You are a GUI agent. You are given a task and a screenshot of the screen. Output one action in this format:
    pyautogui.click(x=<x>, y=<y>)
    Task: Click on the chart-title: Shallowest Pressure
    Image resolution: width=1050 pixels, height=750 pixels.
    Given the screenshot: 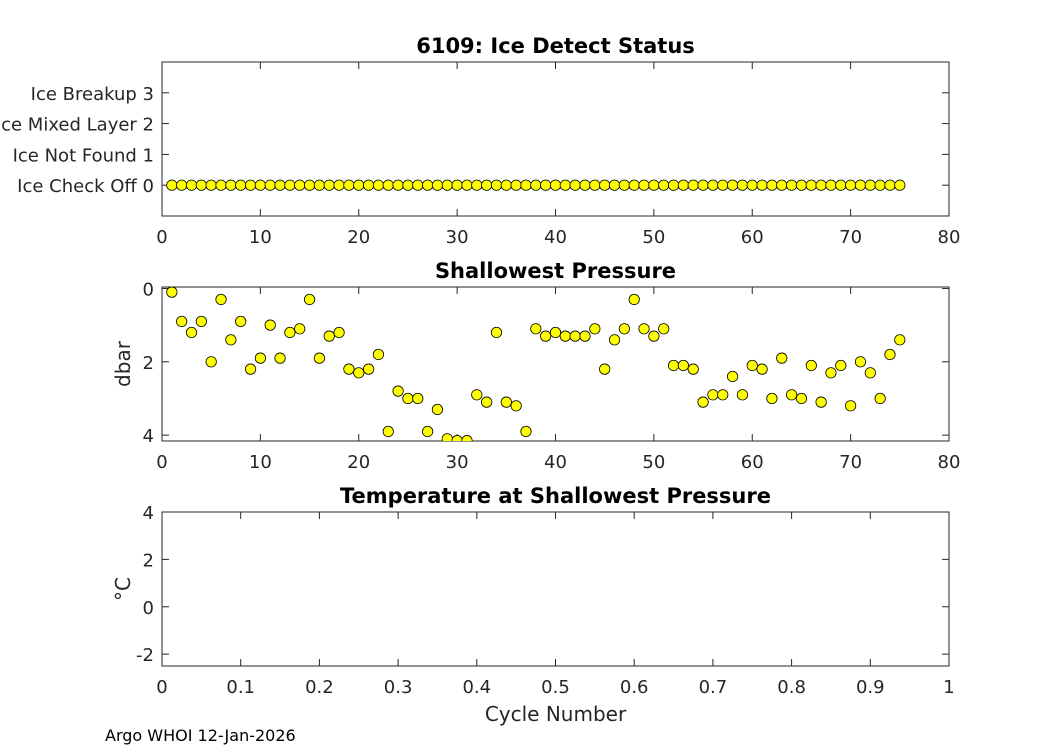 What is the action you would take?
    pyautogui.click(x=555, y=271)
    